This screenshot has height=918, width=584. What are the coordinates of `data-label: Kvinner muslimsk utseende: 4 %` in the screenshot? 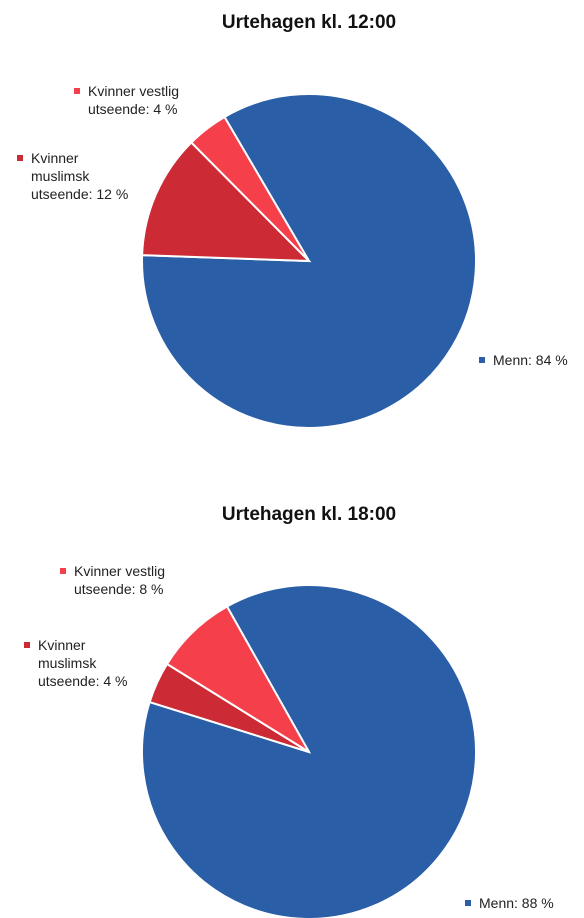 It's located at (83, 663).